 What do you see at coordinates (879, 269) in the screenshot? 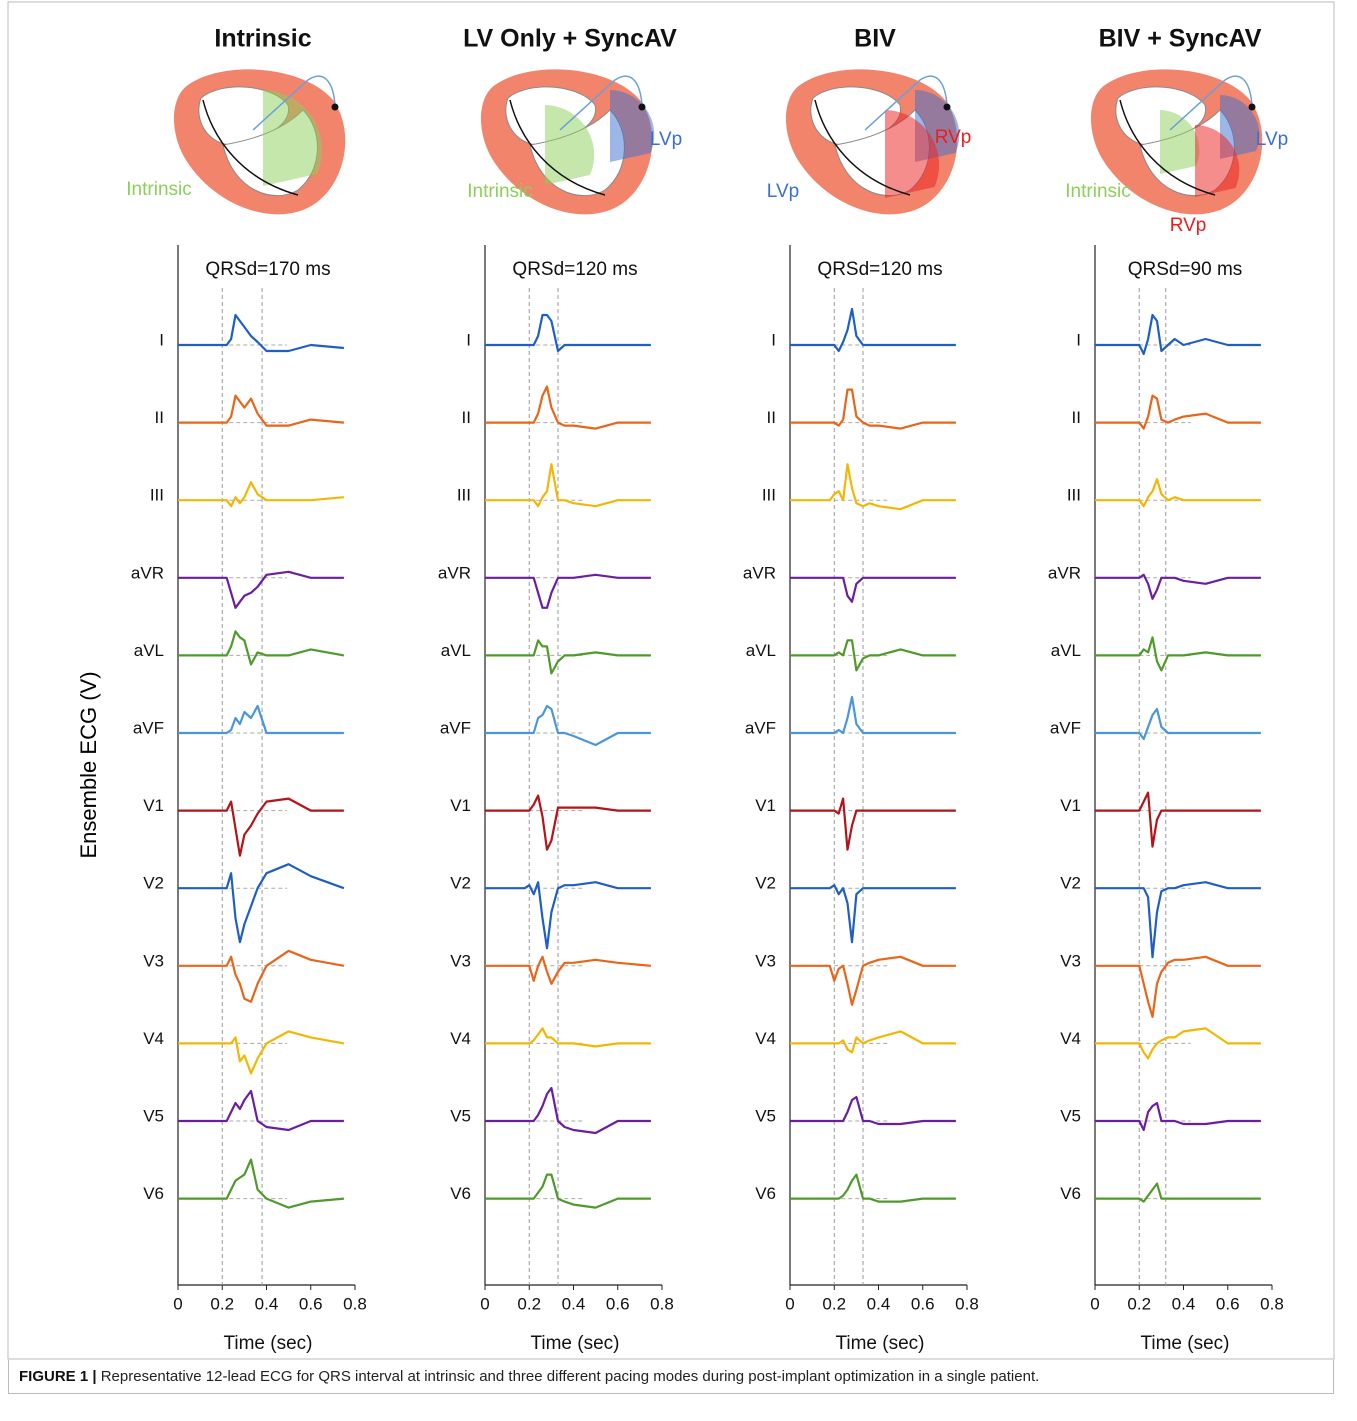
I see `annotation: QRSd=120 ms` at bounding box center [879, 269].